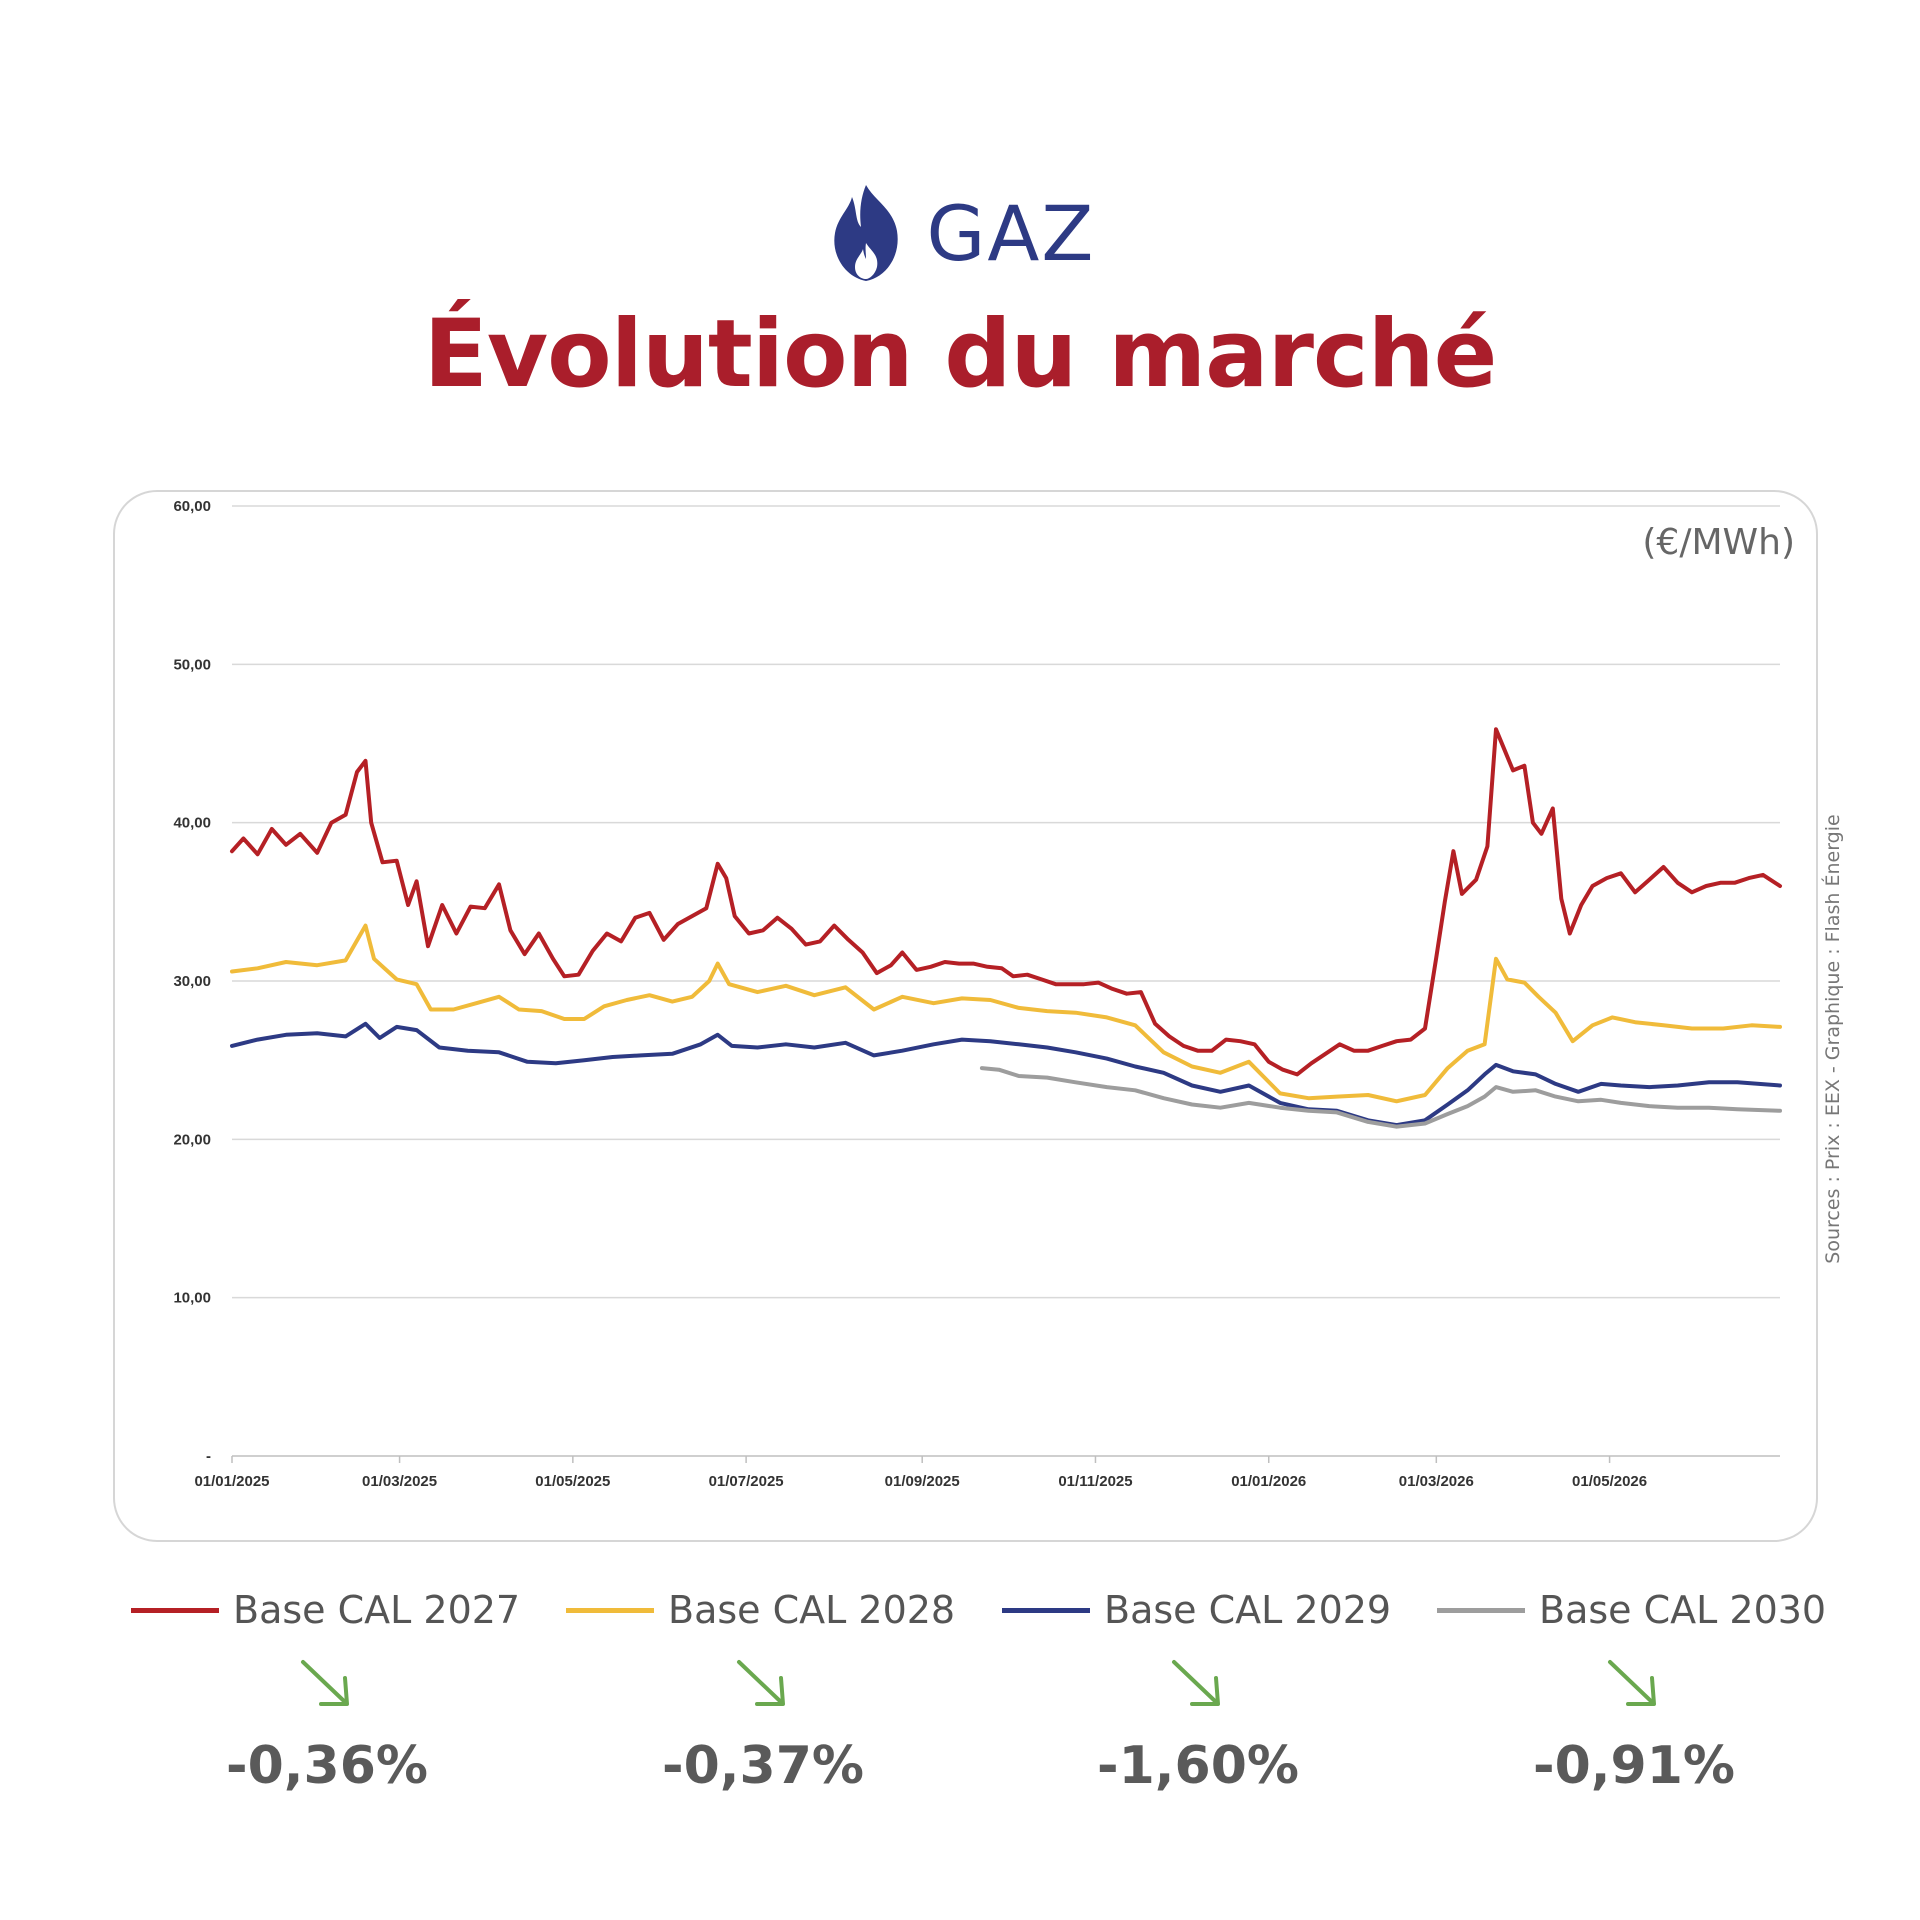  I want to click on legend-item-2028: Base CAL 2028, so click(760, 1610).